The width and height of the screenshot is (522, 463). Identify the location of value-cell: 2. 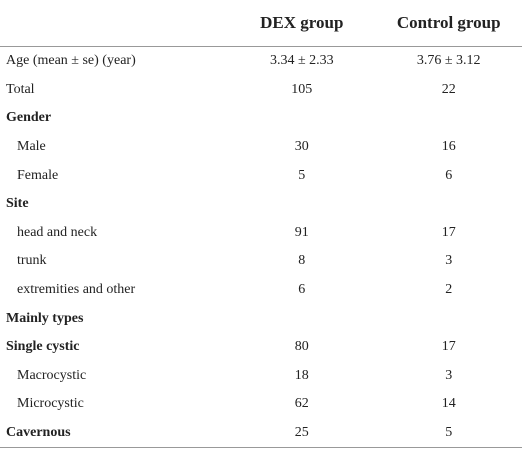
(449, 290).